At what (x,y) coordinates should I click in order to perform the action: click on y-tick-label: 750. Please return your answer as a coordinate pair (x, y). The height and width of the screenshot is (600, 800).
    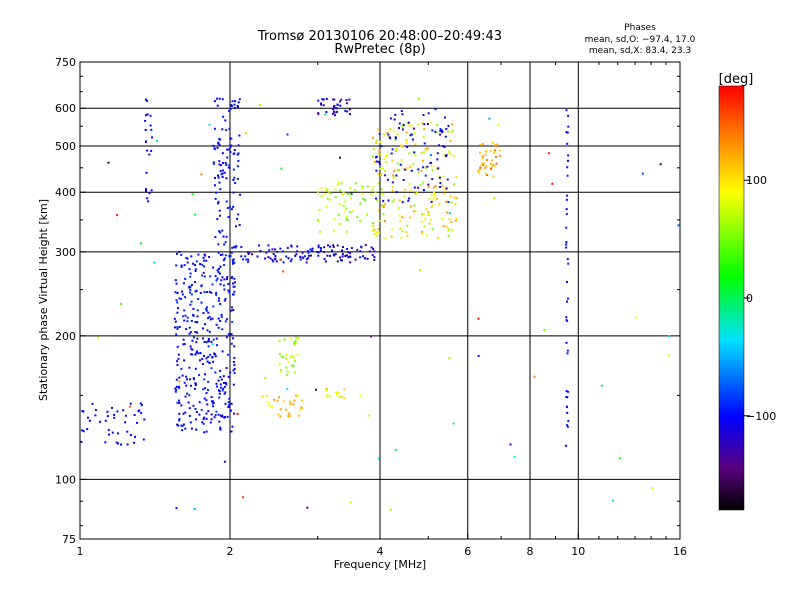
    Looking at the image, I should click on (65, 62).